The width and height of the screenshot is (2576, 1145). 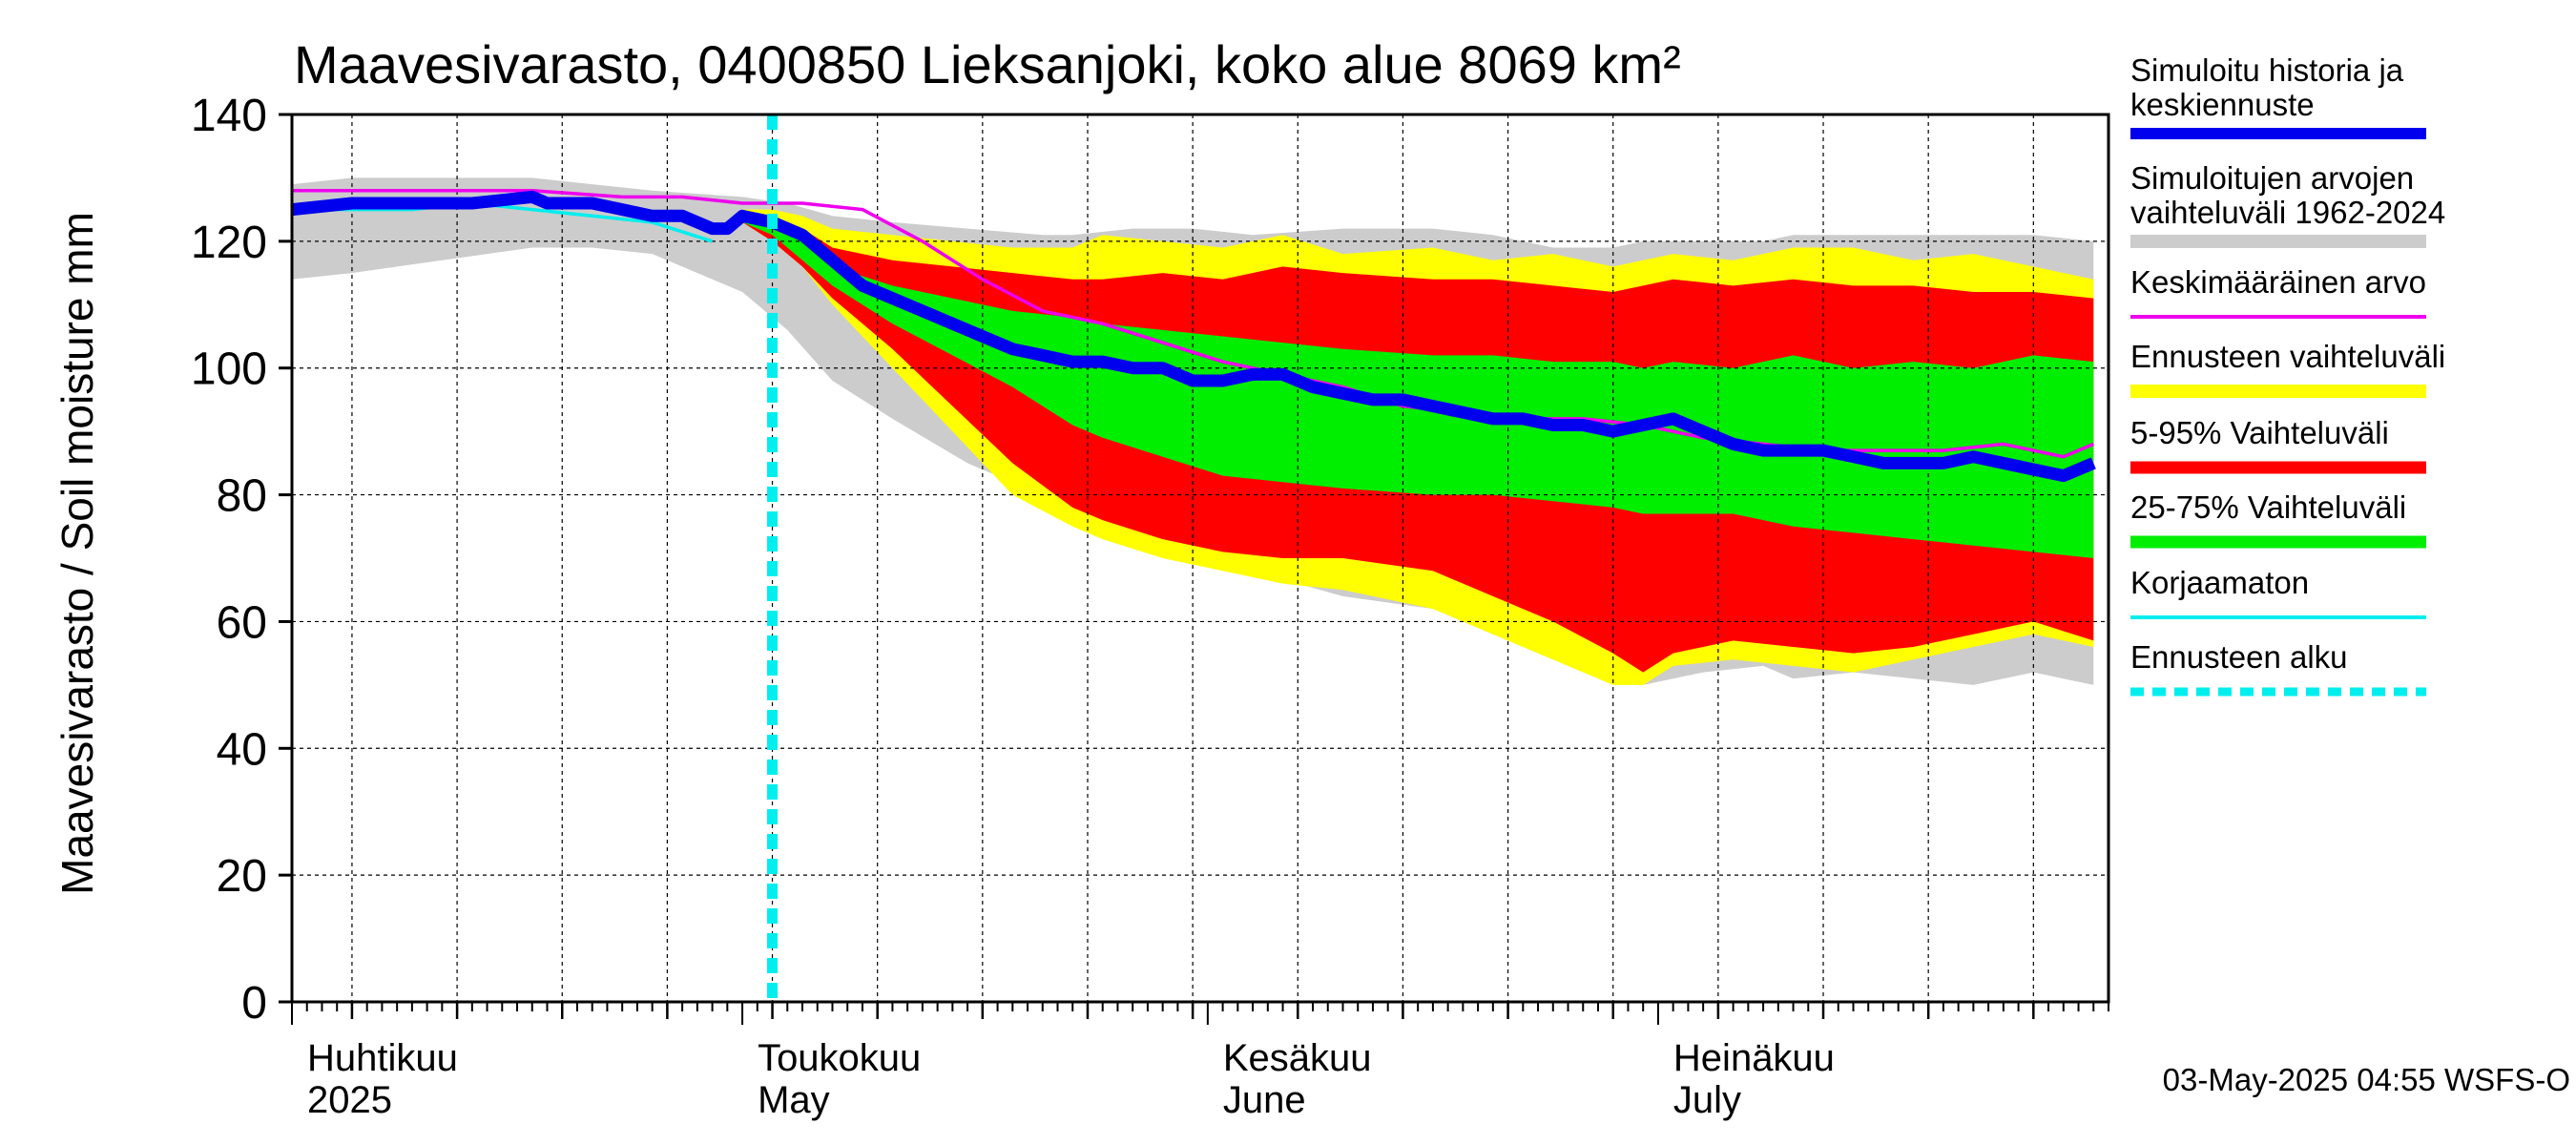 What do you see at coordinates (2272, 178) in the screenshot?
I see `legend-label-line: Simuloitujen arvojen` at bounding box center [2272, 178].